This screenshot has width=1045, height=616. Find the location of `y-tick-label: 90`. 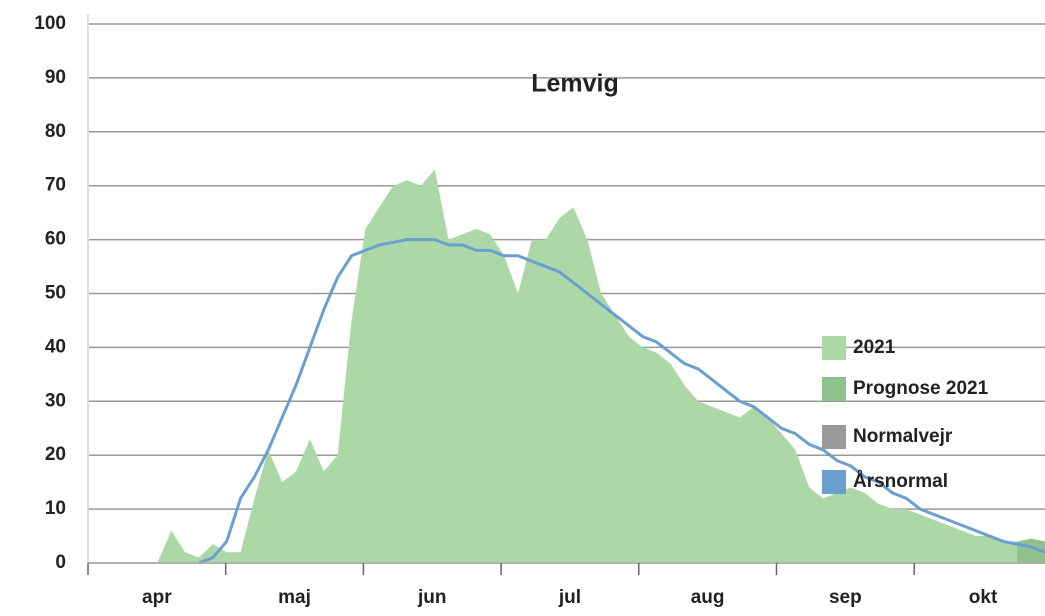

y-tick-label: 90 is located at coordinates (55, 77).